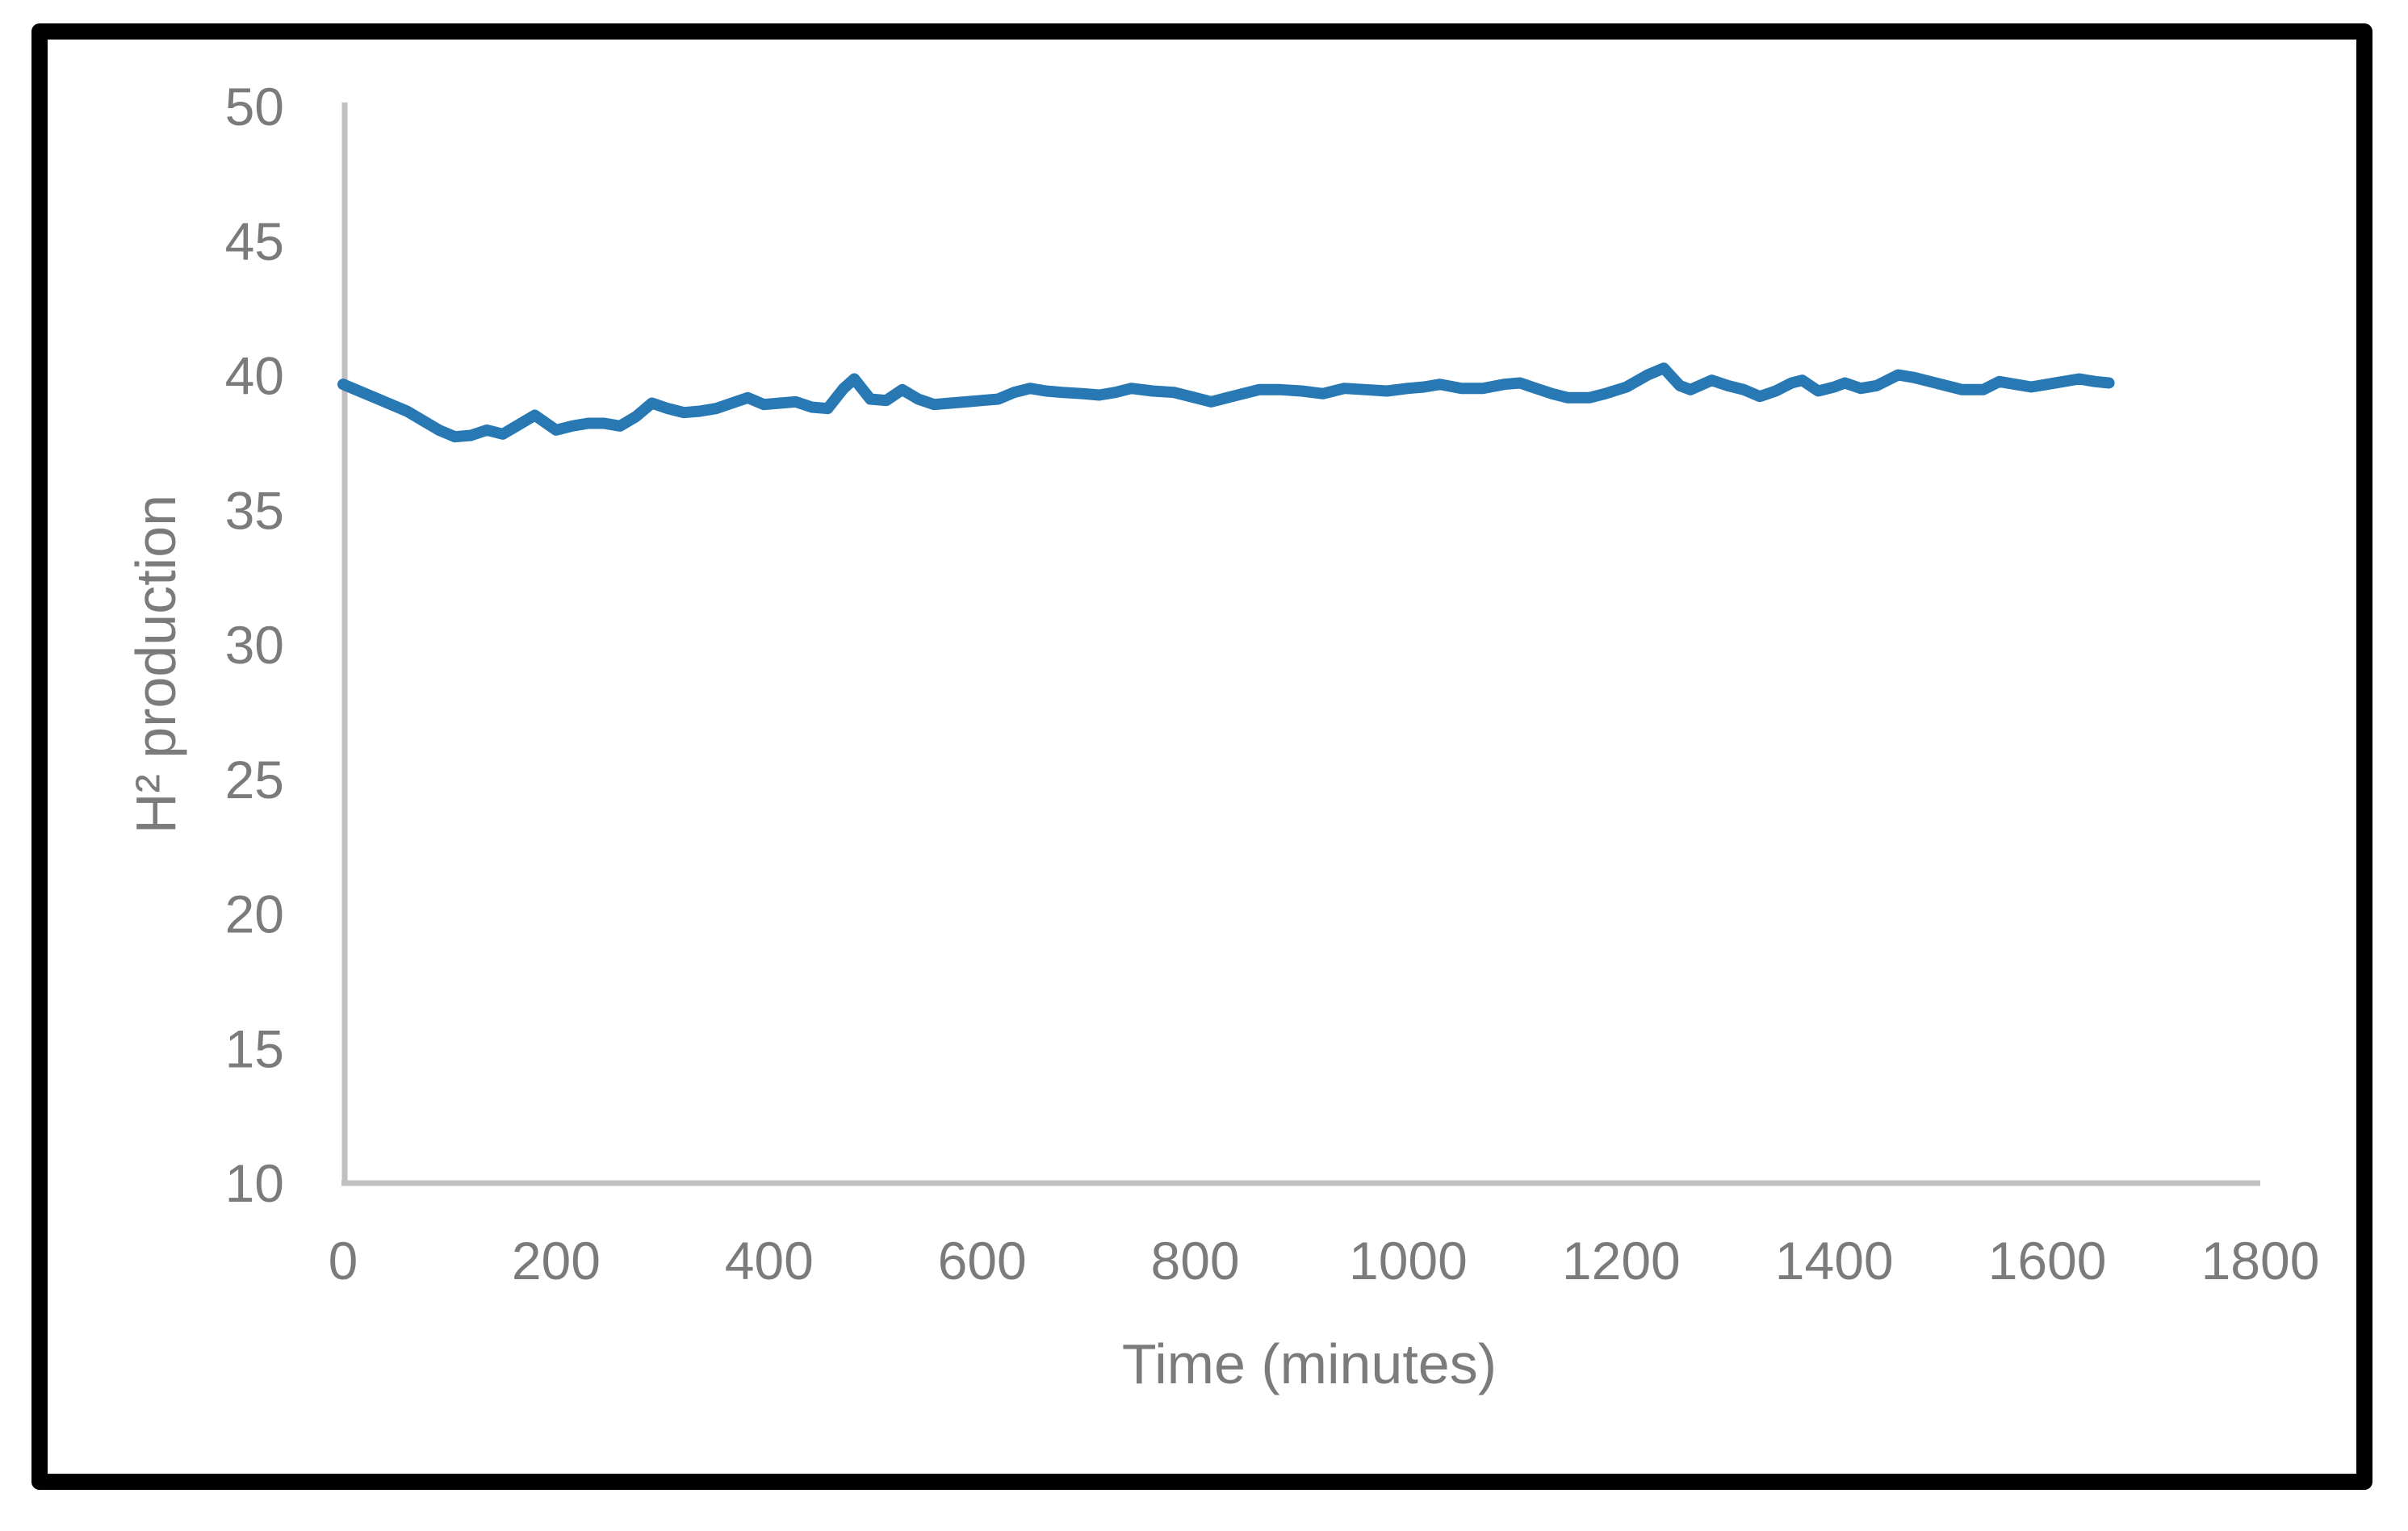 The width and height of the screenshot is (2408, 1531). What do you see at coordinates (343, 1260) in the screenshot?
I see `x-tick-label: 0` at bounding box center [343, 1260].